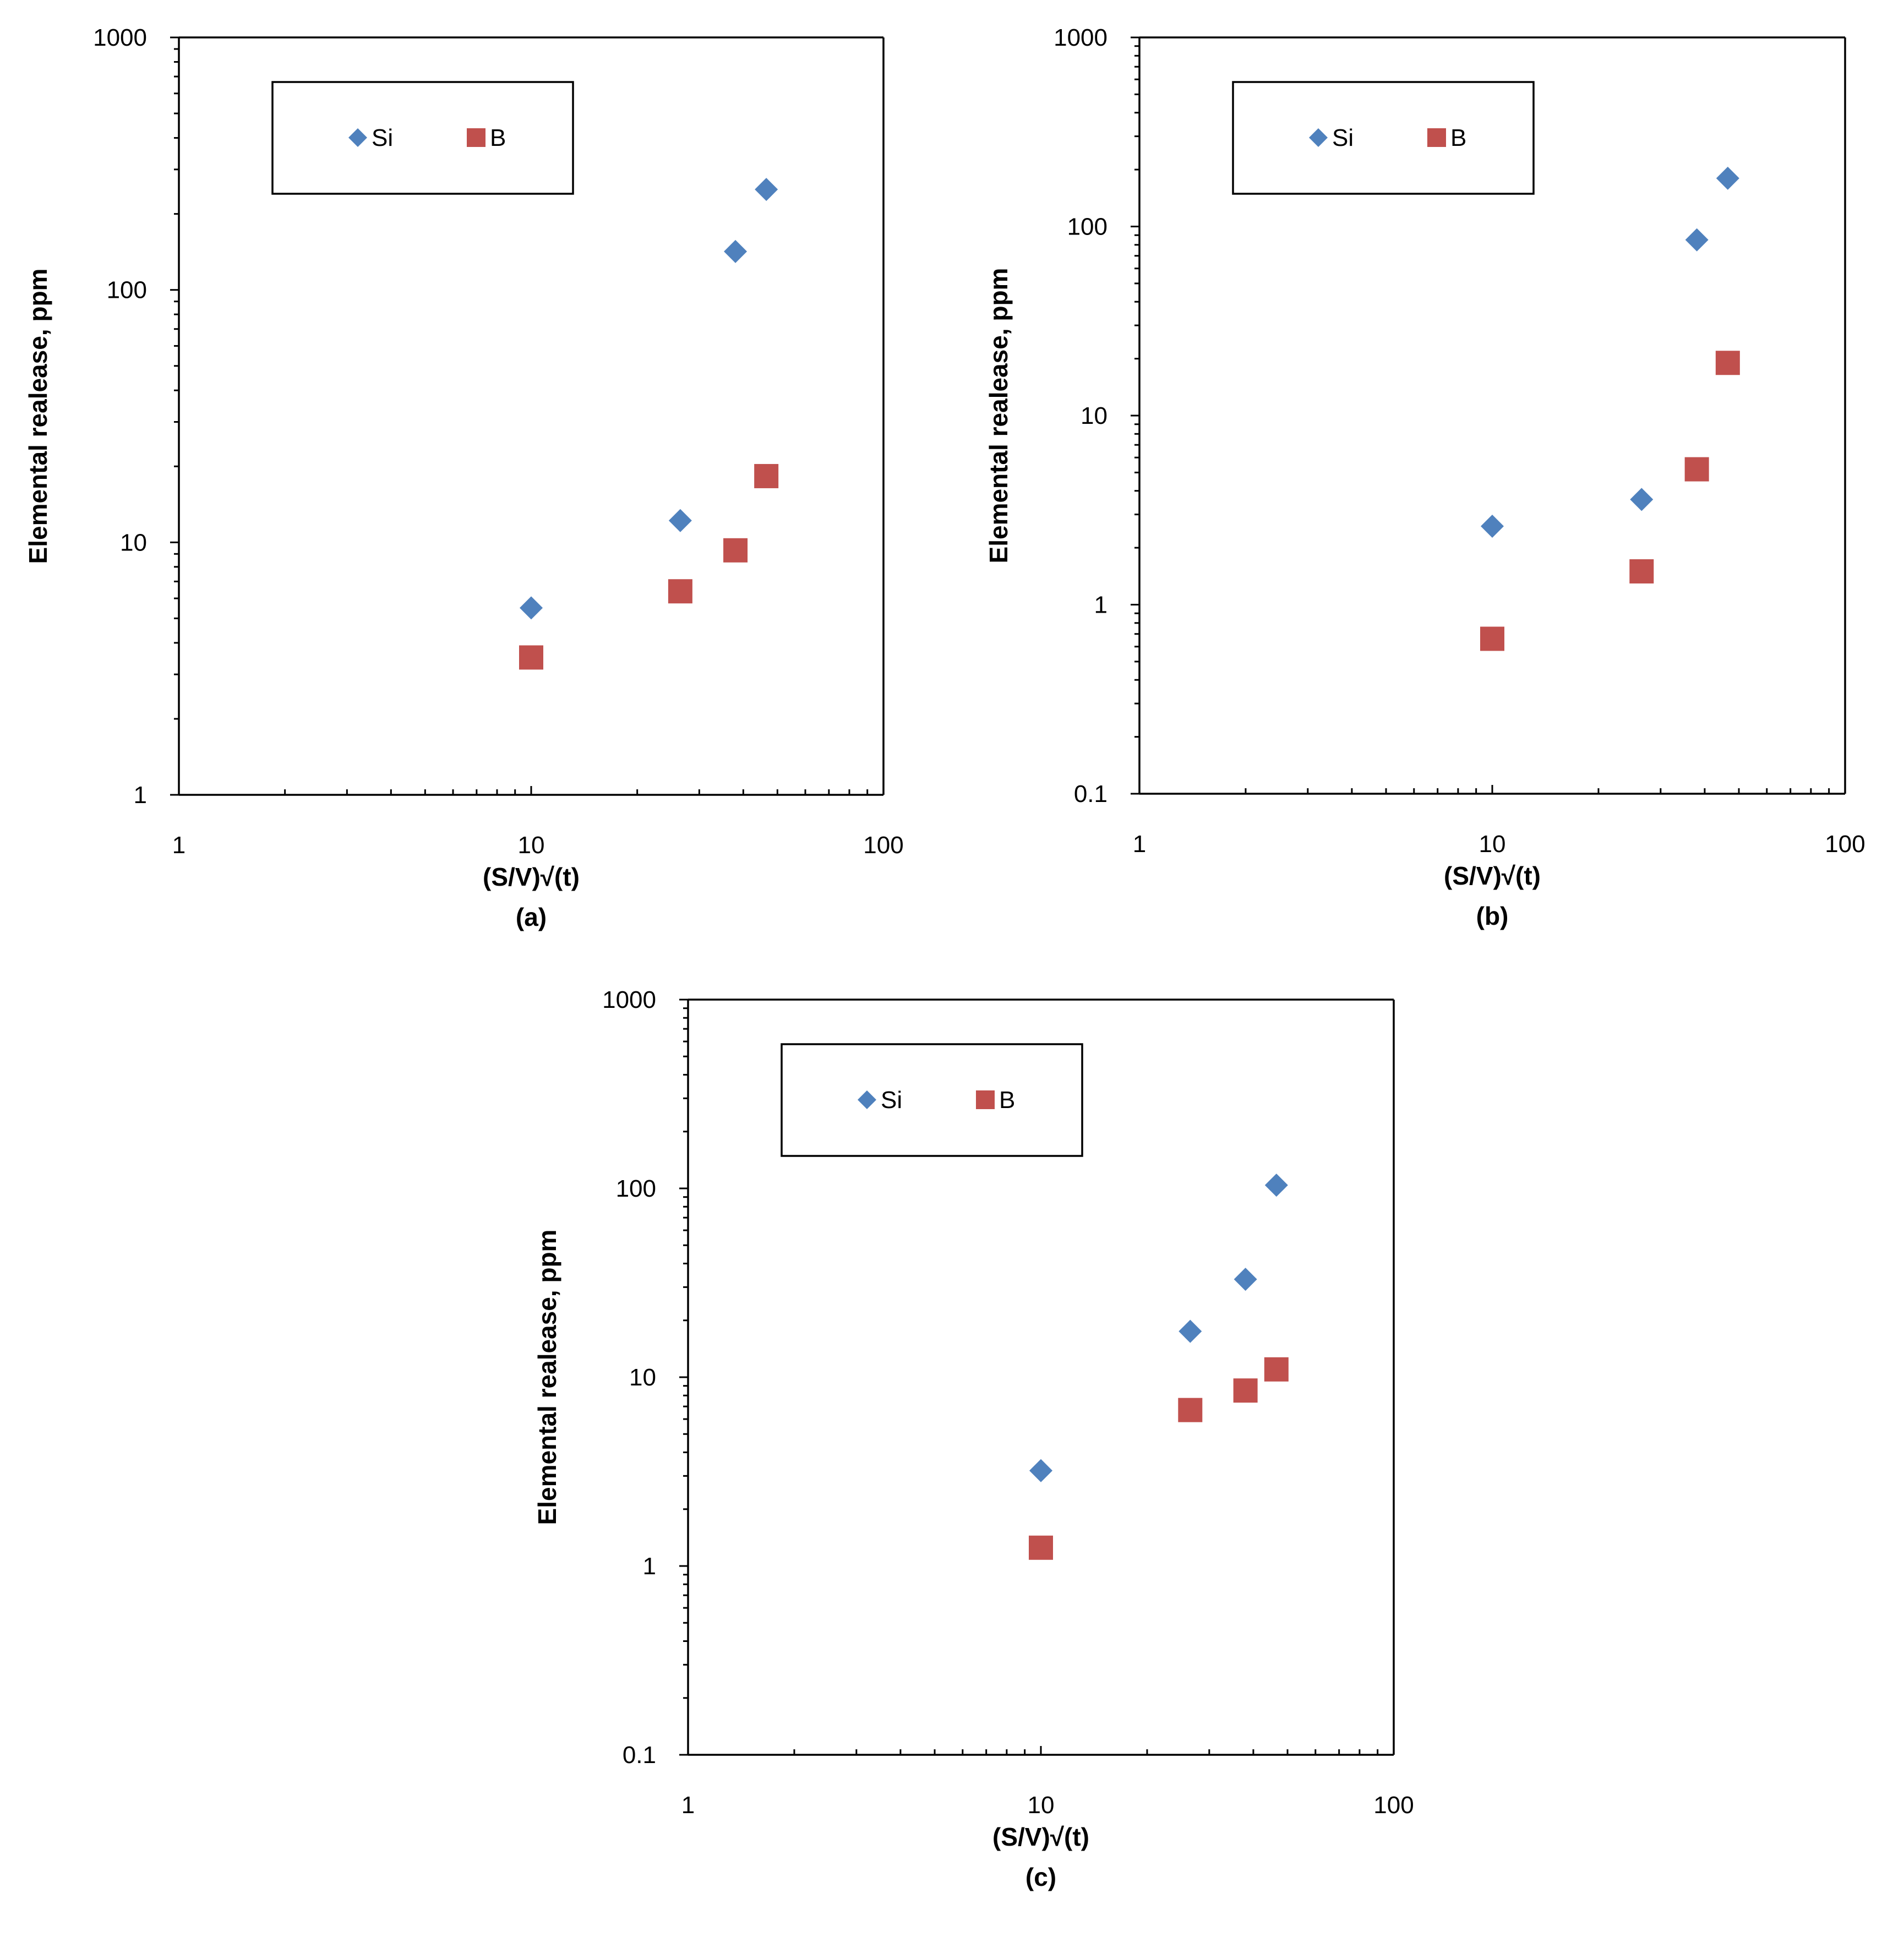  I want to click on panel-caption: (a), so click(531, 917).